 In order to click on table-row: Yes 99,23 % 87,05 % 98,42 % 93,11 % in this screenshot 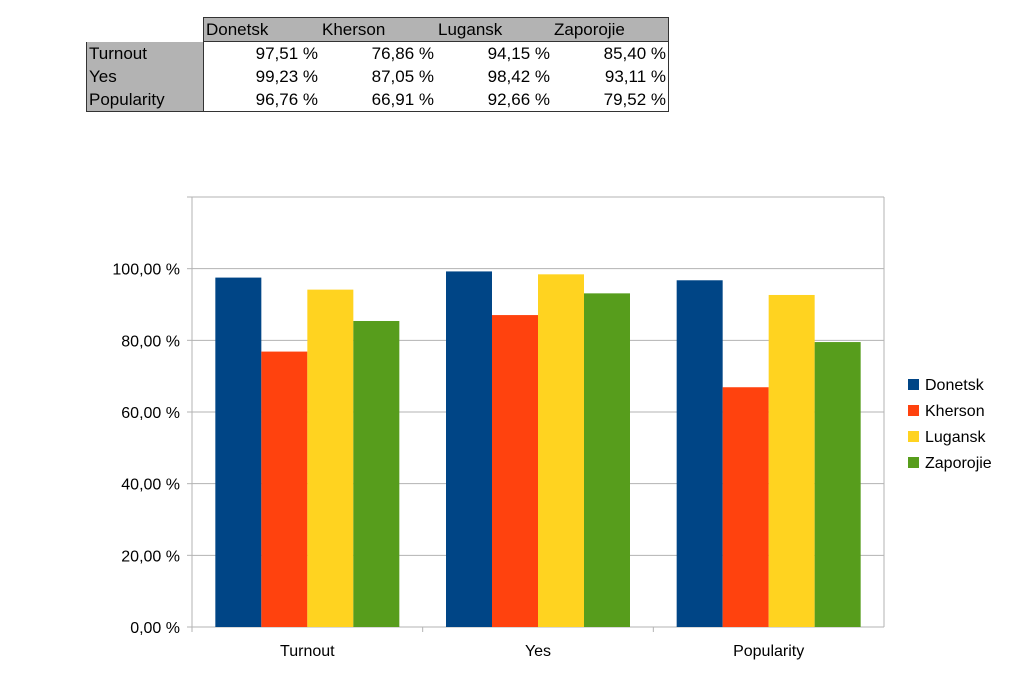, I will do `click(377, 76)`.